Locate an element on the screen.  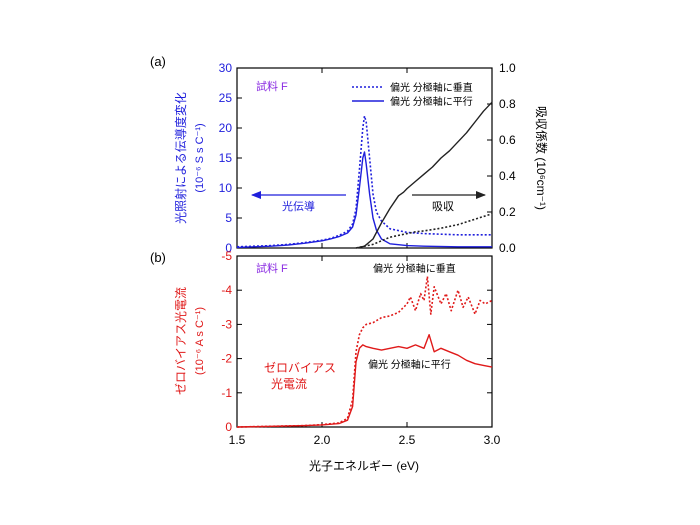
absorption-label: 吸収 is located at coordinates (443, 206).